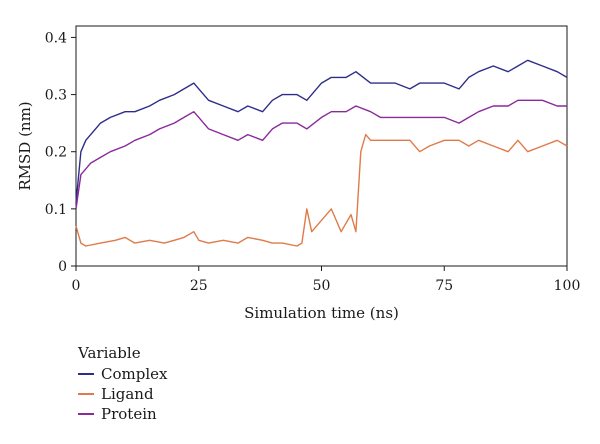 This screenshot has width=600, height=444. What do you see at coordinates (109, 353) in the screenshot?
I see `legend-title: Variable` at bounding box center [109, 353].